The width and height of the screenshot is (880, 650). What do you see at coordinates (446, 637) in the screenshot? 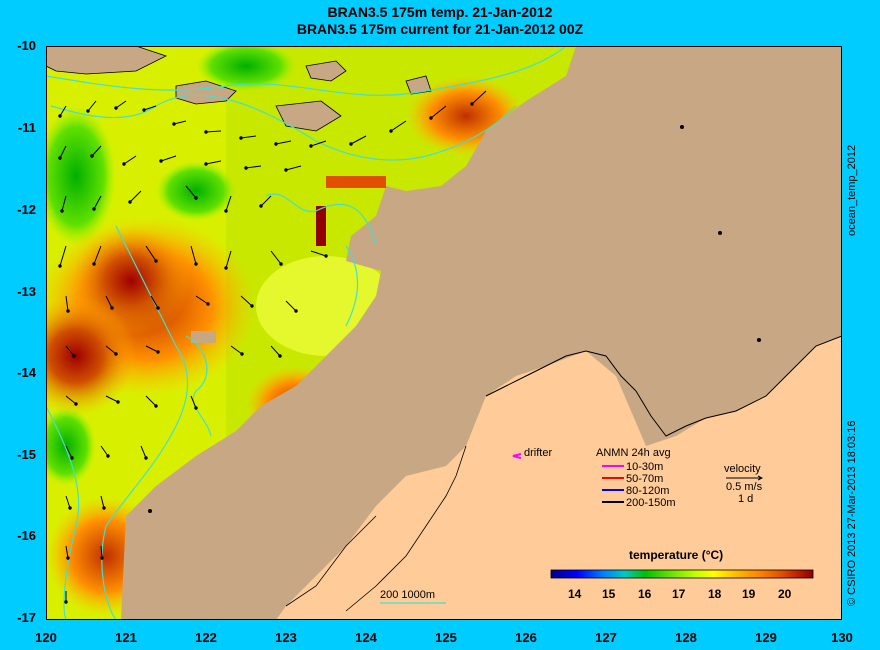
I see `x-tick-label: 125` at bounding box center [446, 637].